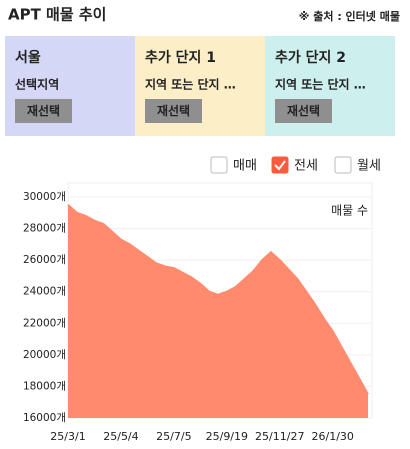 The width and height of the screenshot is (410, 449). I want to click on panel-label: 서울, so click(28, 57).